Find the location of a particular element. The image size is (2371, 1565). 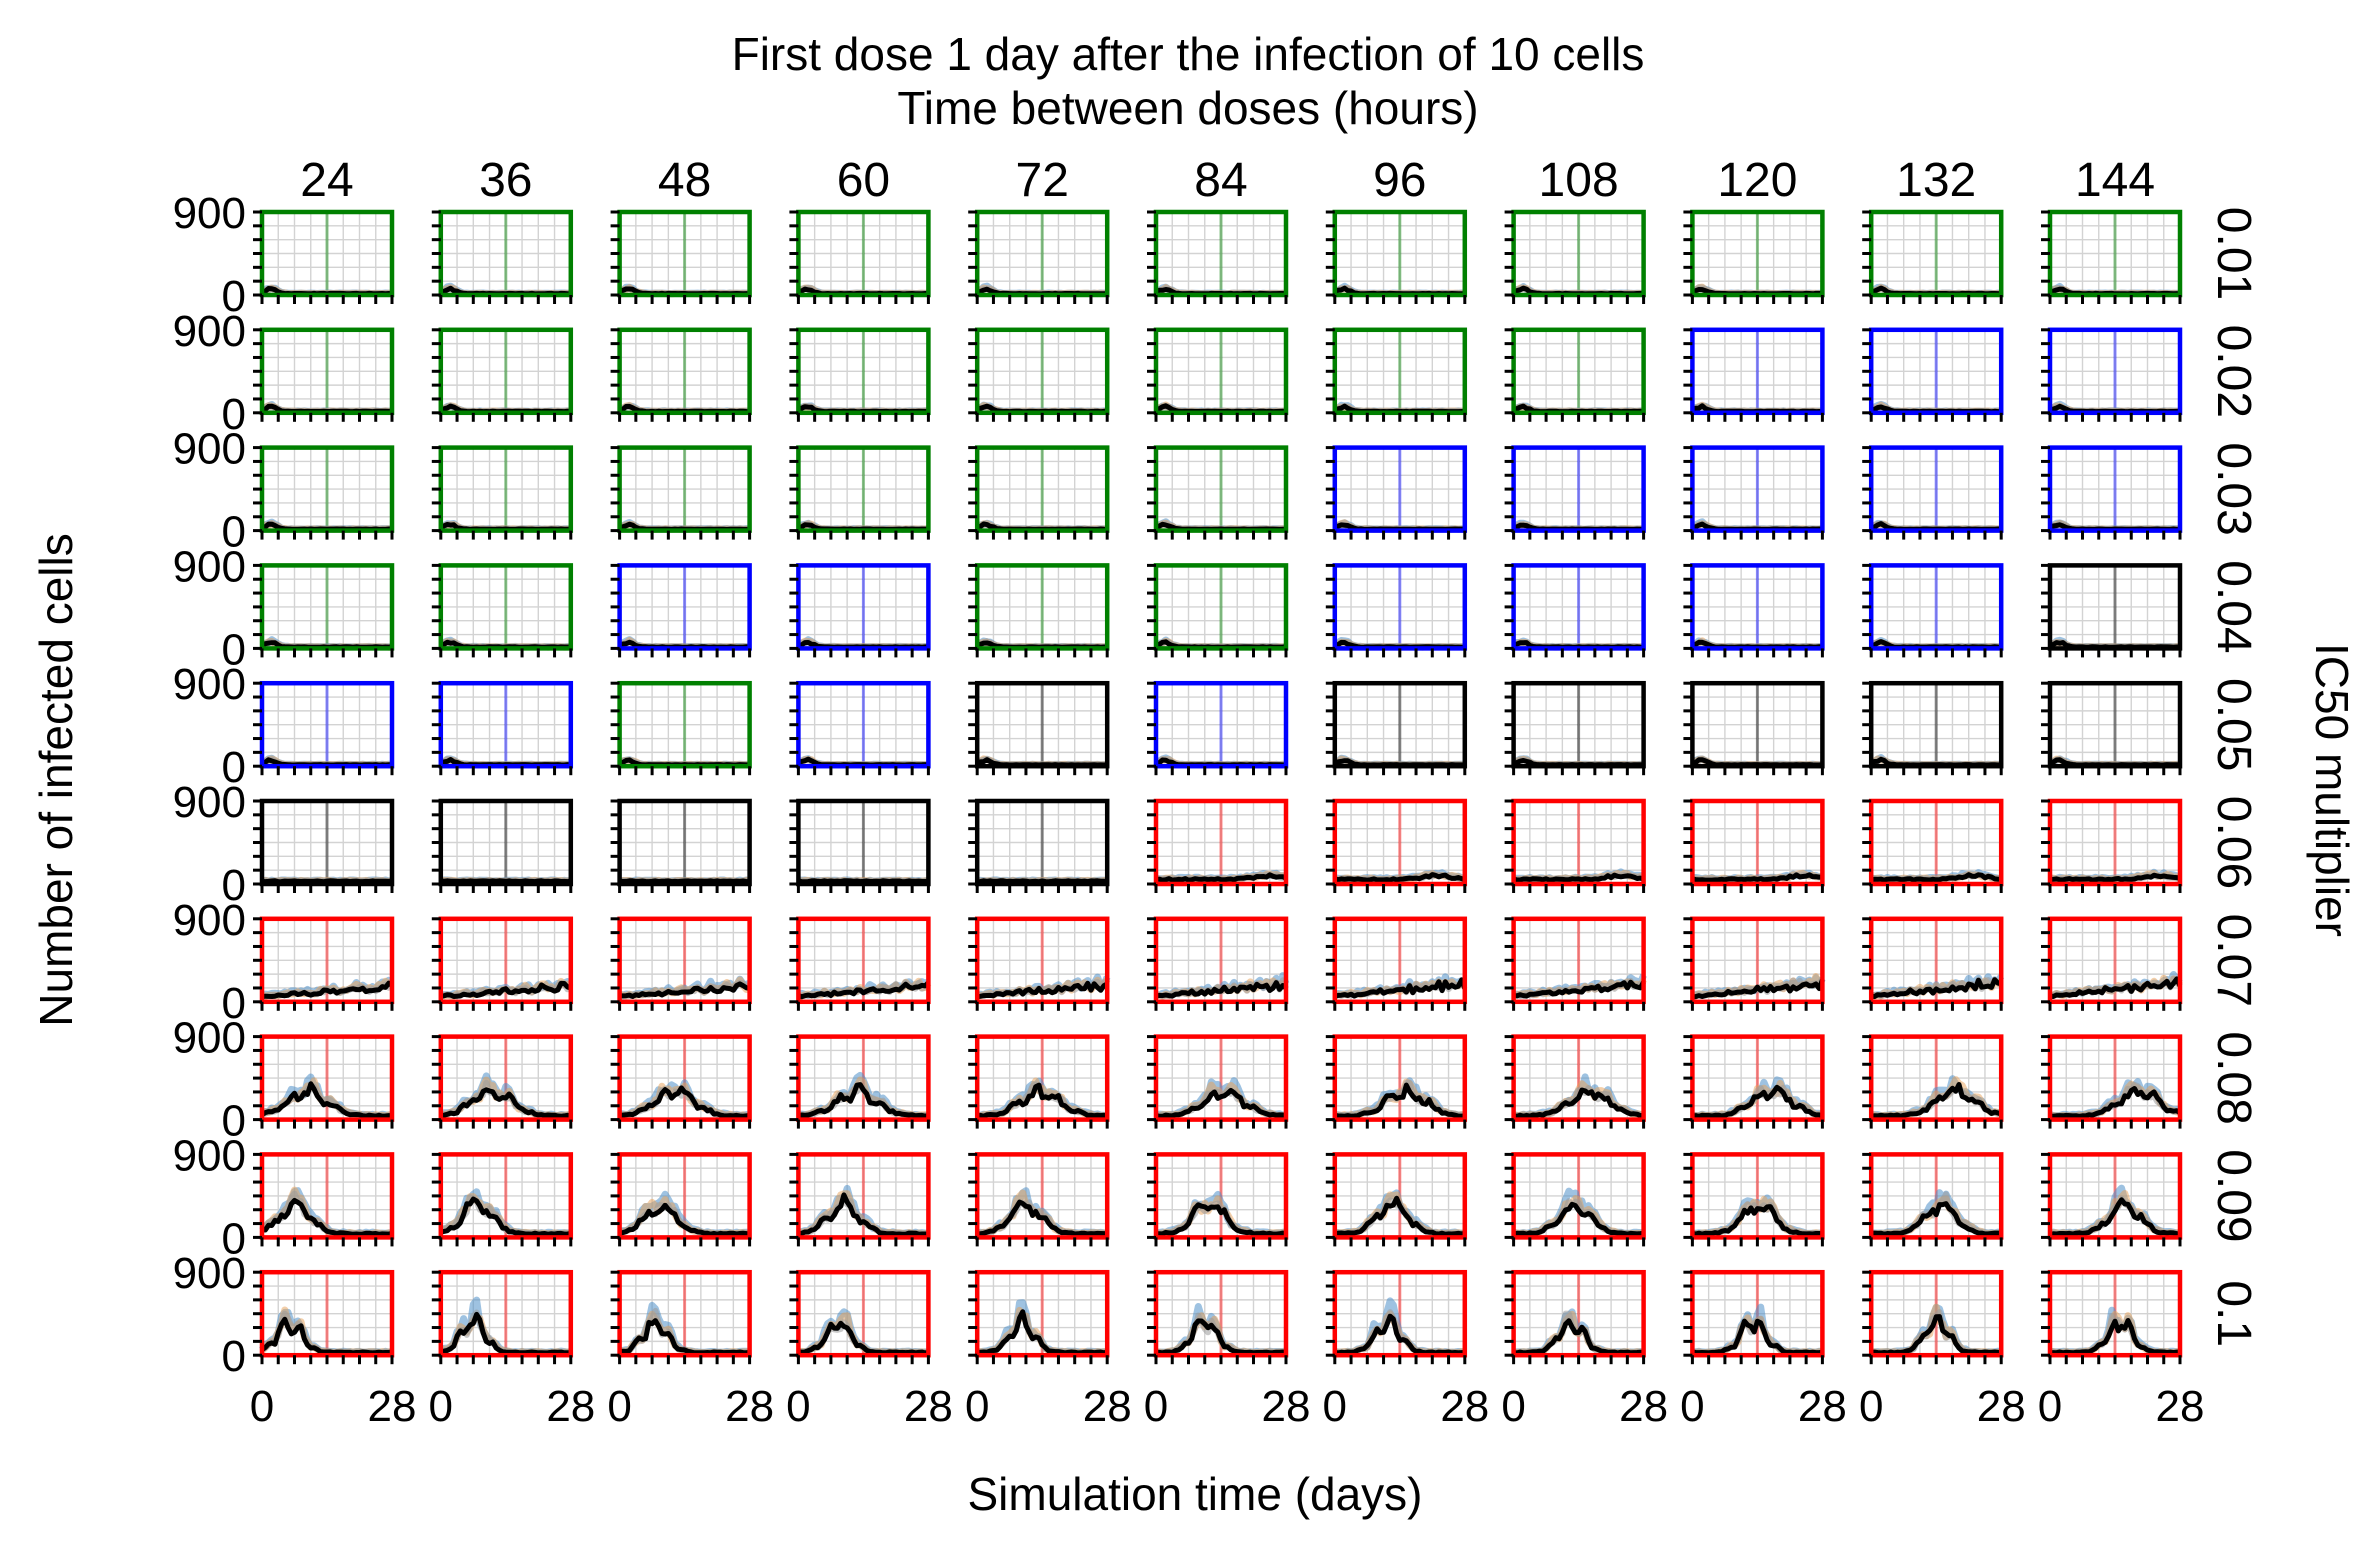

column-header-label: 96 is located at coordinates (1399, 180).